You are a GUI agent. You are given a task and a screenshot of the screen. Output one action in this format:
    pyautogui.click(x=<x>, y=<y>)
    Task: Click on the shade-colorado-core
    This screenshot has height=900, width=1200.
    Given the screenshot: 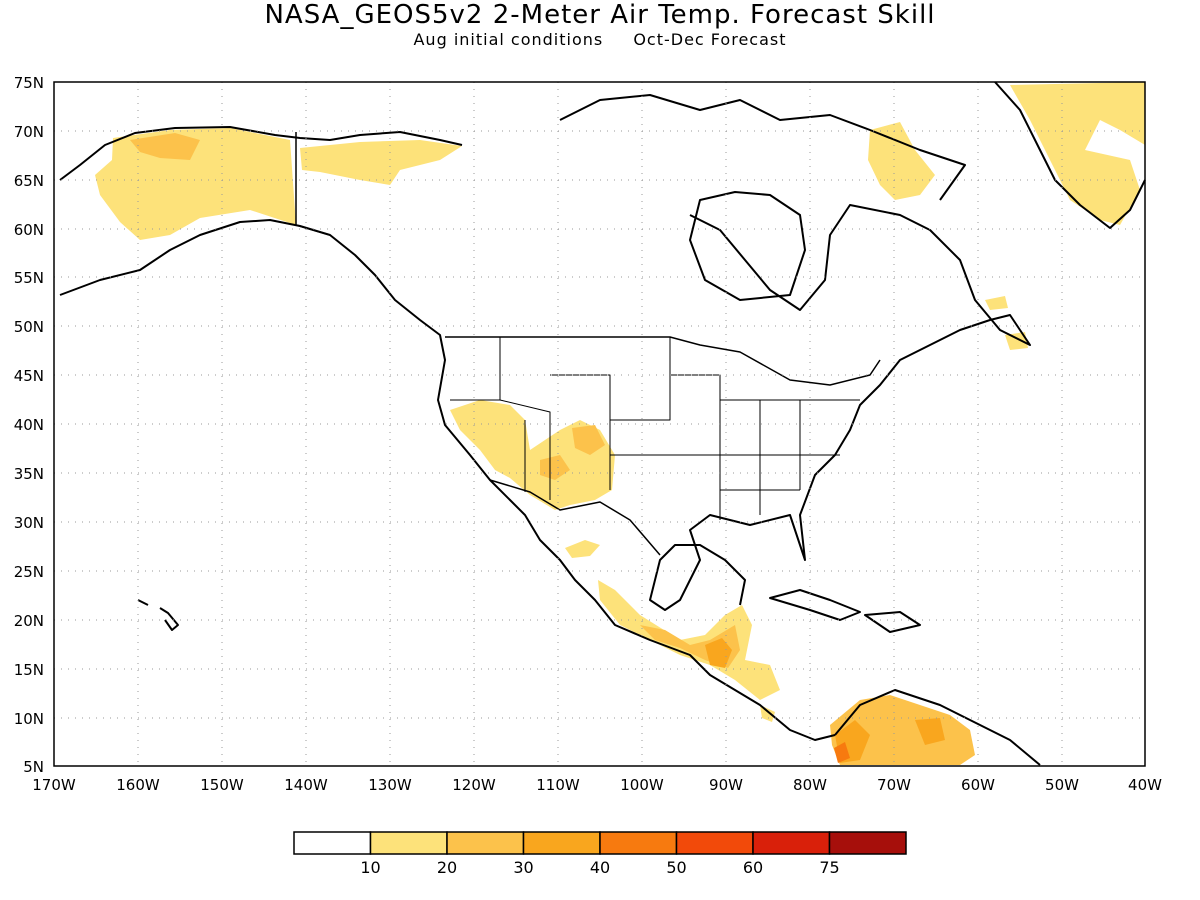 What is the action you would take?
    pyautogui.click(x=588, y=440)
    